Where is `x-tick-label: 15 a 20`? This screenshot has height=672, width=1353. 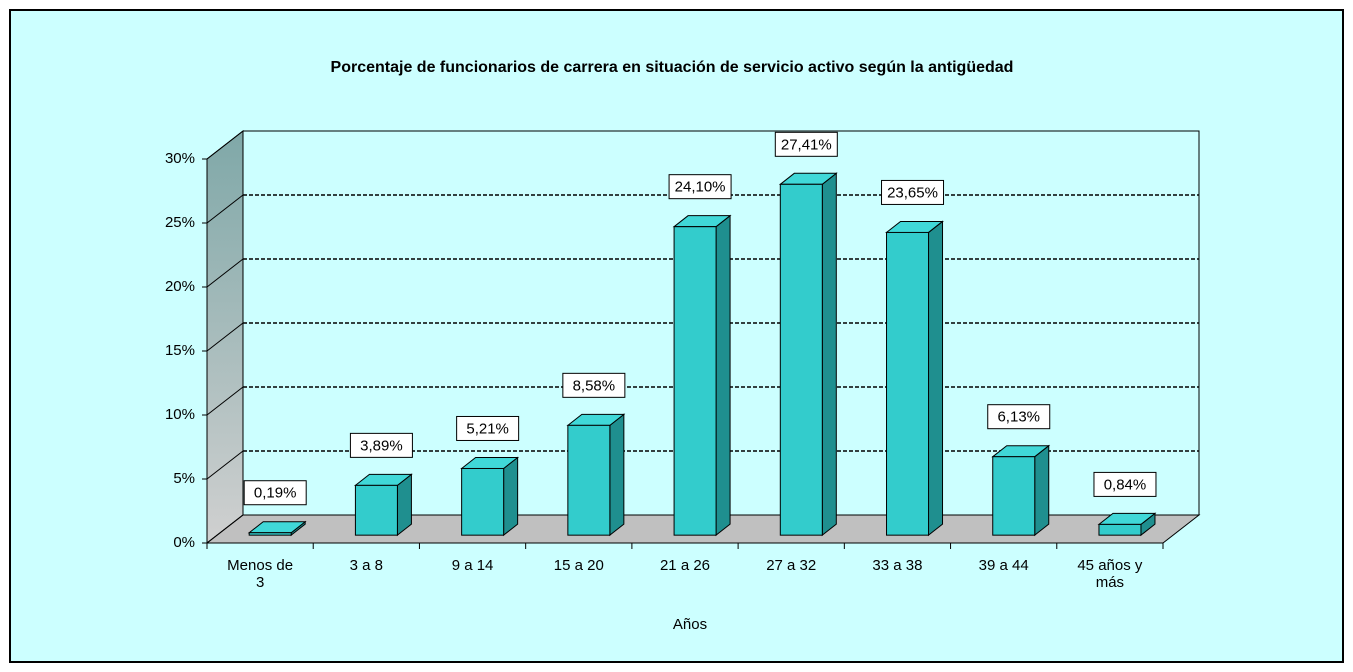 x-tick-label: 15 a 20 is located at coordinates (578, 565).